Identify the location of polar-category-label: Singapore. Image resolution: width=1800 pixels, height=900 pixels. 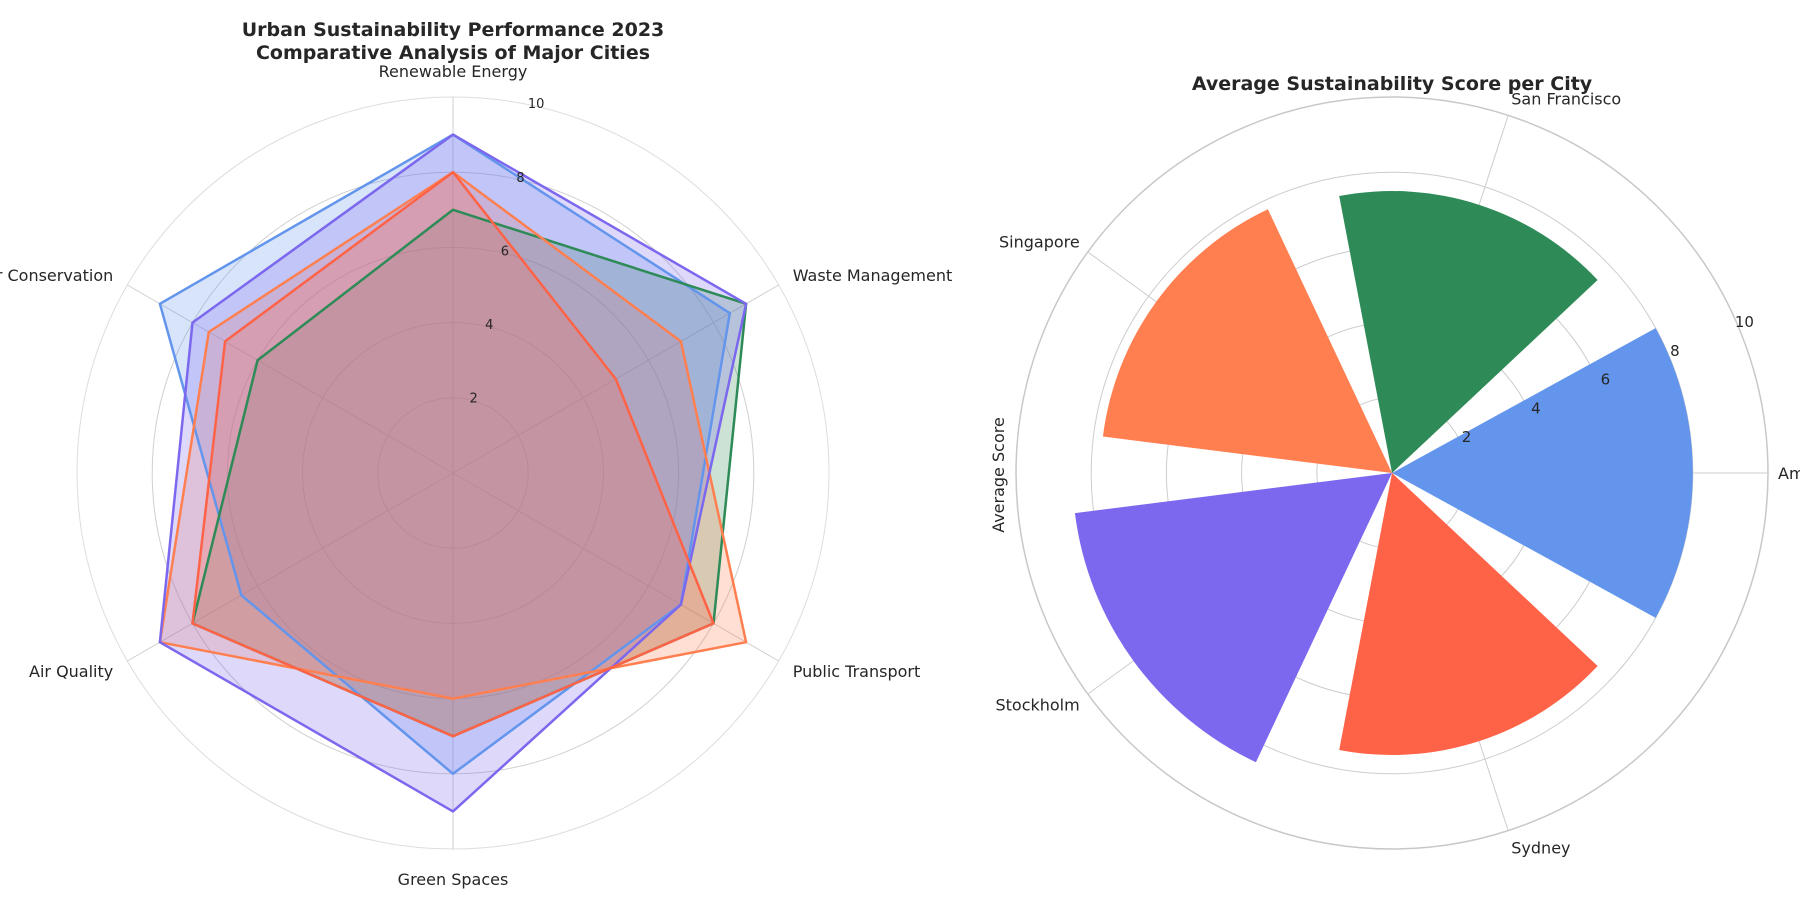
(1039, 241).